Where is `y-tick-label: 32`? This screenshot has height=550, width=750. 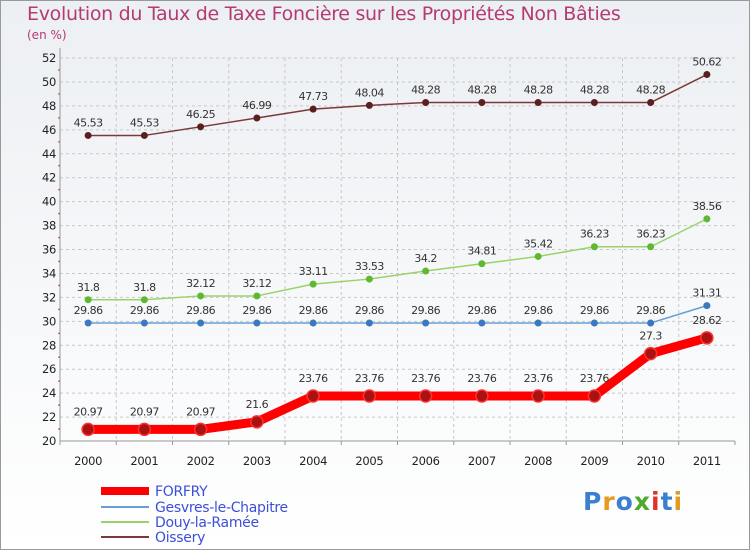
y-tick-label: 32 is located at coordinates (49, 297).